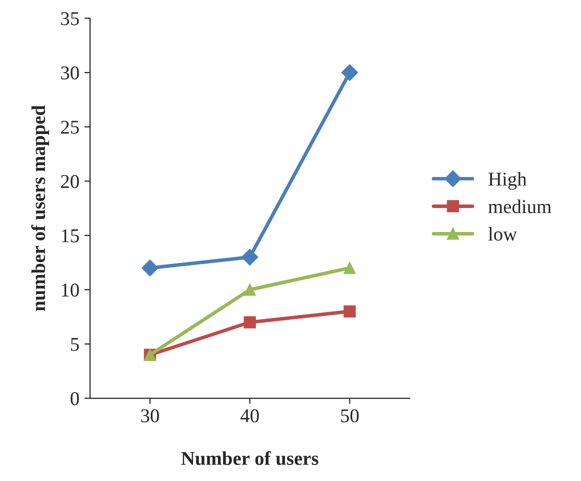 Image resolution: width=581 pixels, height=481 pixels. What do you see at coordinates (150, 415) in the screenshot?
I see `x-tick-label: 30` at bounding box center [150, 415].